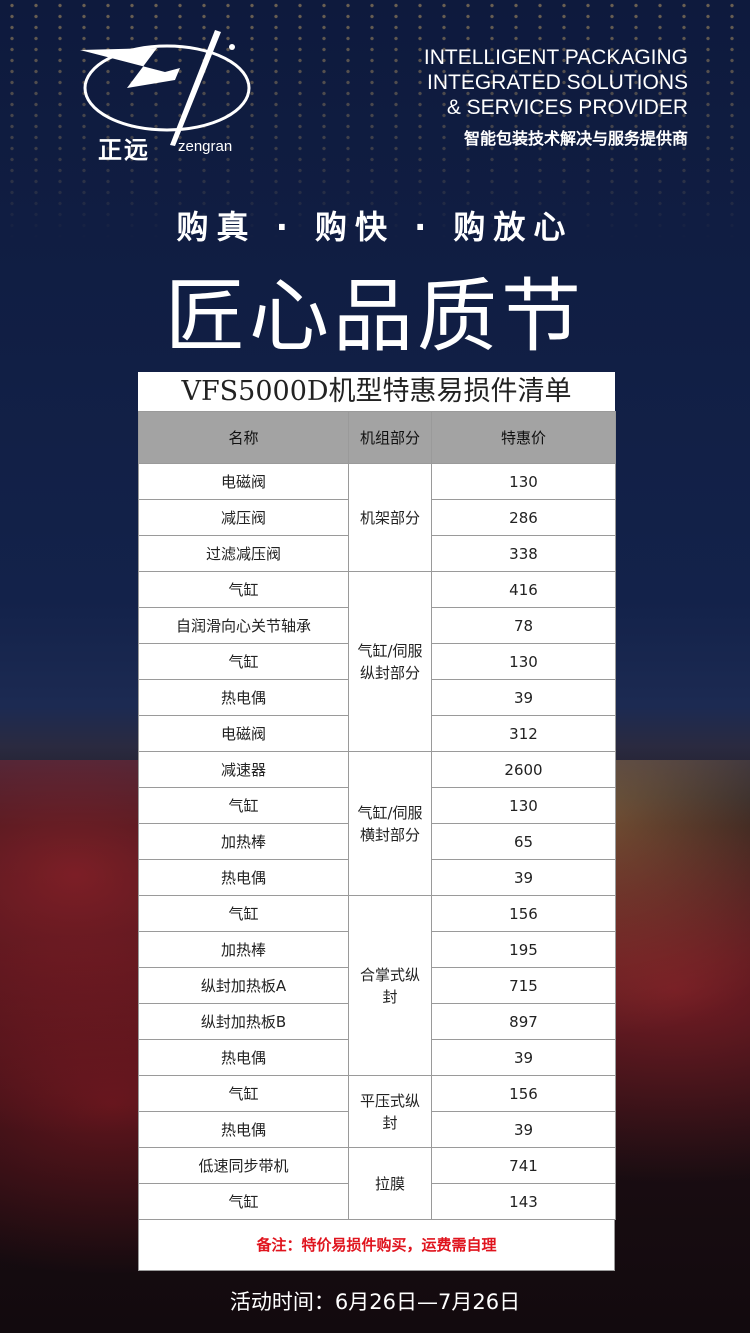 This screenshot has height=1333, width=750. Describe the element at coordinates (243, 625) in the screenshot. I see `part-name: 自润滑向心关节轴承` at that location.